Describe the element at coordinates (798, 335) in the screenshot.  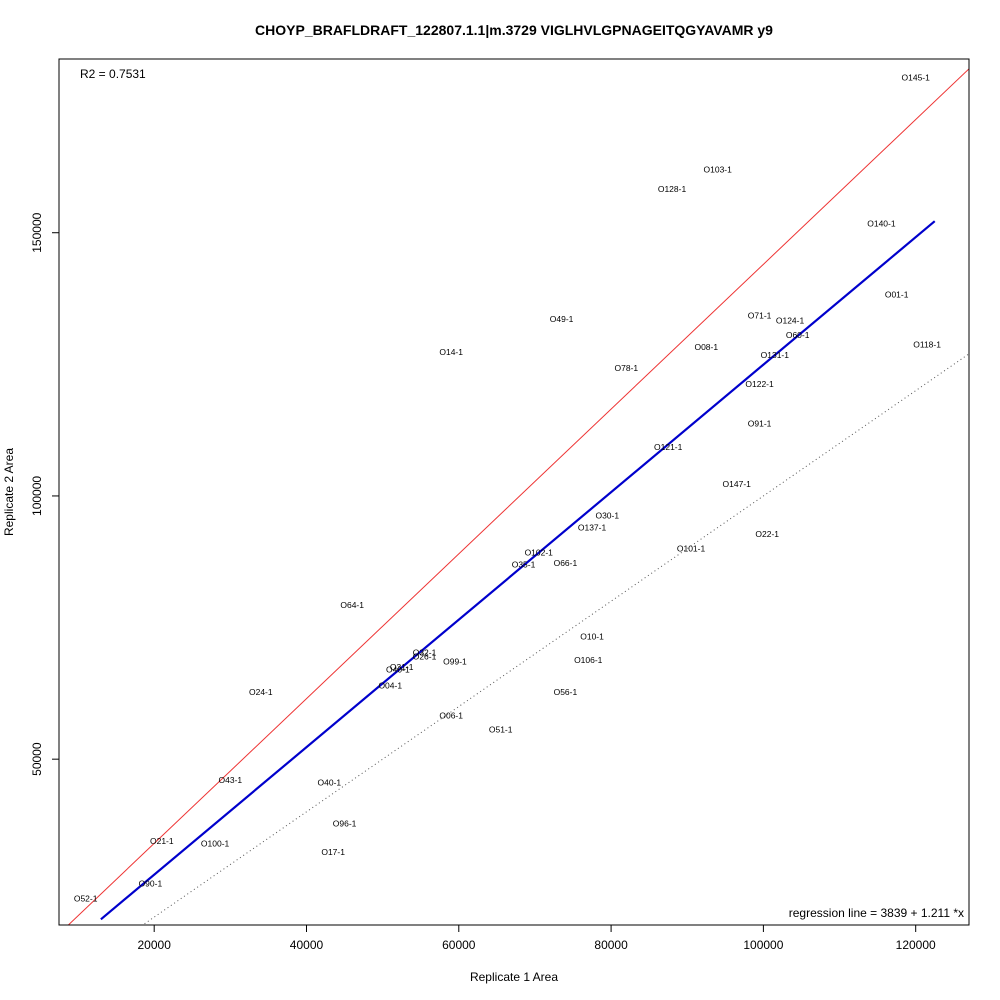
I see `point-label: O60-1` at that location.